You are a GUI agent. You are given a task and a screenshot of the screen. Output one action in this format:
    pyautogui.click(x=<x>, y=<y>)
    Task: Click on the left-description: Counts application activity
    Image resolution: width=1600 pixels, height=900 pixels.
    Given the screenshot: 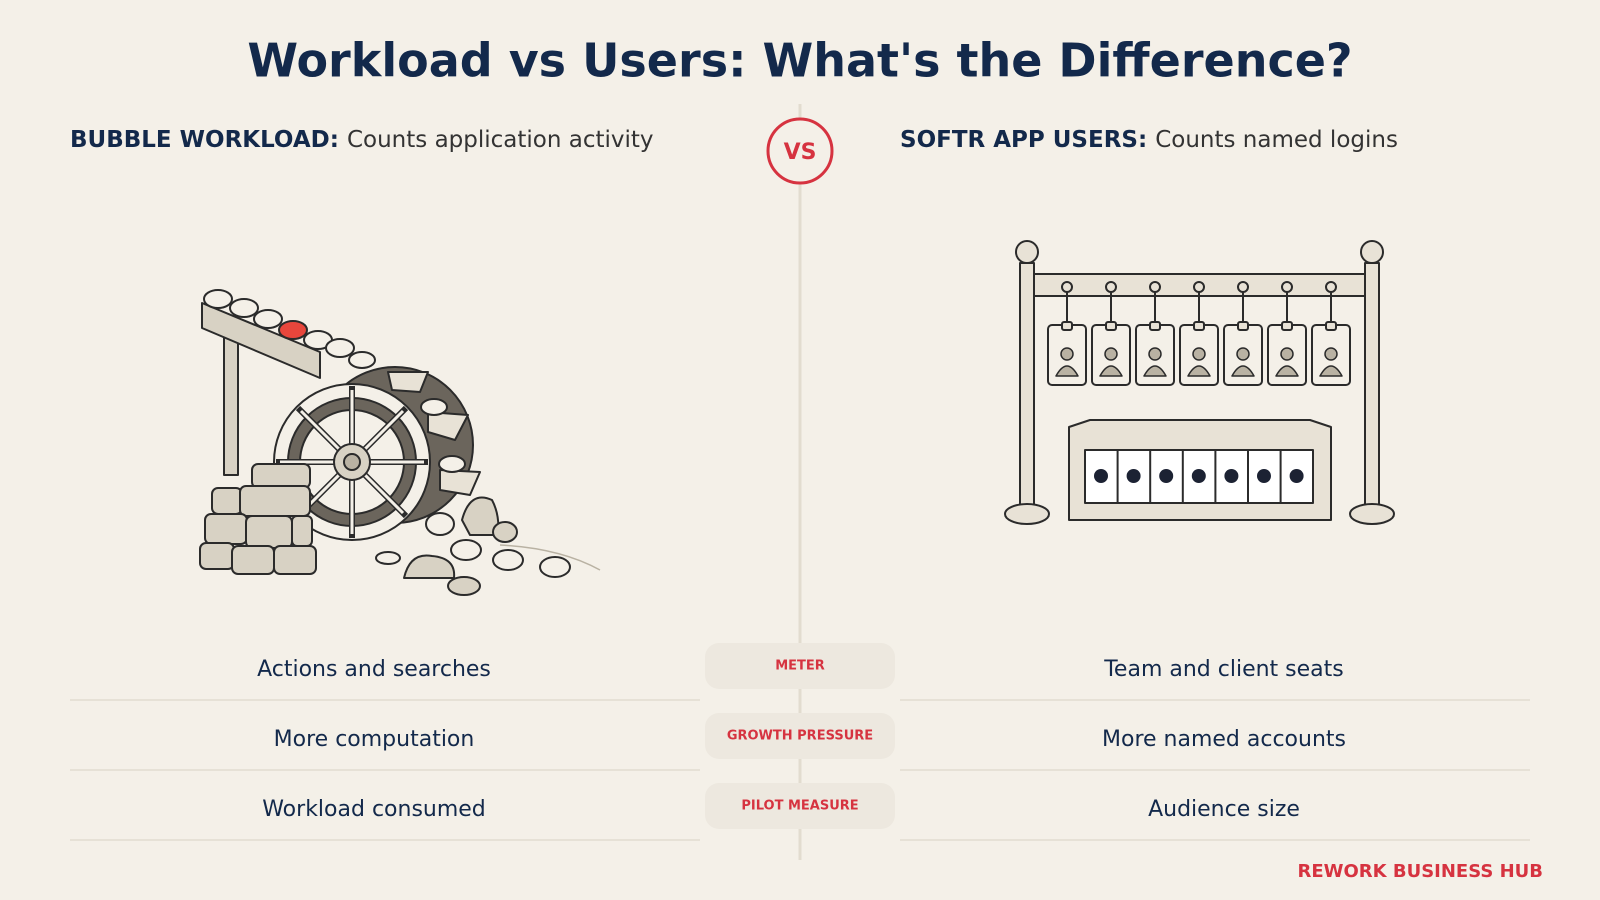 What is the action you would take?
    pyautogui.click(x=500, y=140)
    